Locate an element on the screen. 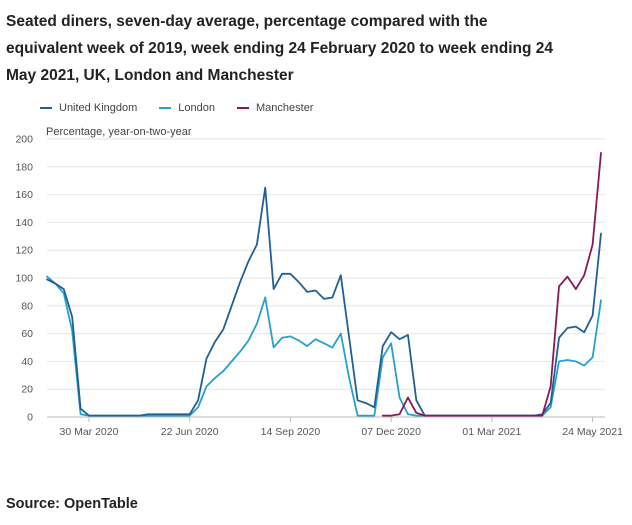 The height and width of the screenshot is (525, 632). x-tick-label: 22 Jun 2020 is located at coordinates (190, 432).